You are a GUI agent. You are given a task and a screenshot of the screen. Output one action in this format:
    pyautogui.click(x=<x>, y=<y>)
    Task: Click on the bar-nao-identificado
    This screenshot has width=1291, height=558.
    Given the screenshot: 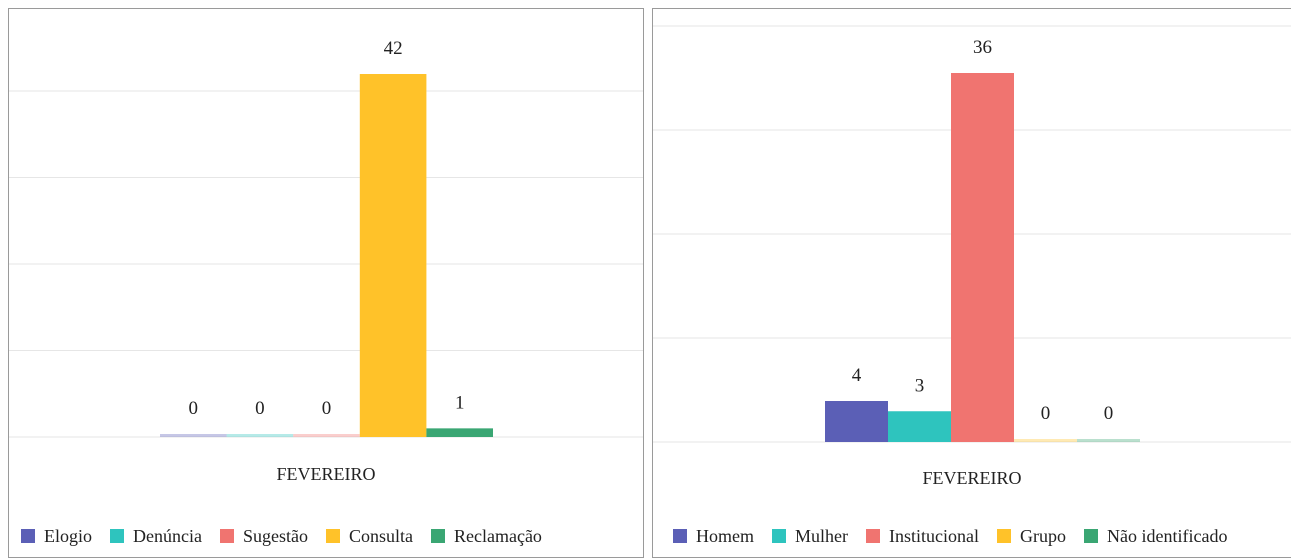 What is the action you would take?
    pyautogui.click(x=1108, y=440)
    